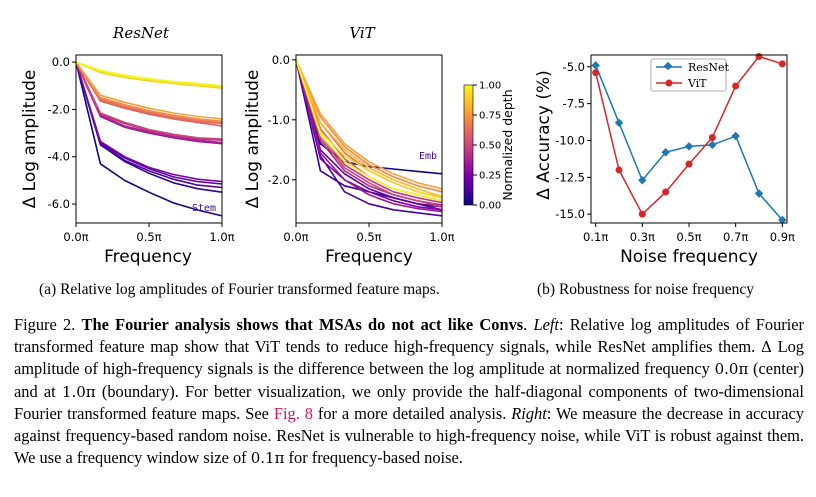 This screenshot has width=816, height=497. I want to click on colorbar-label: Normalized depth, so click(507, 144).